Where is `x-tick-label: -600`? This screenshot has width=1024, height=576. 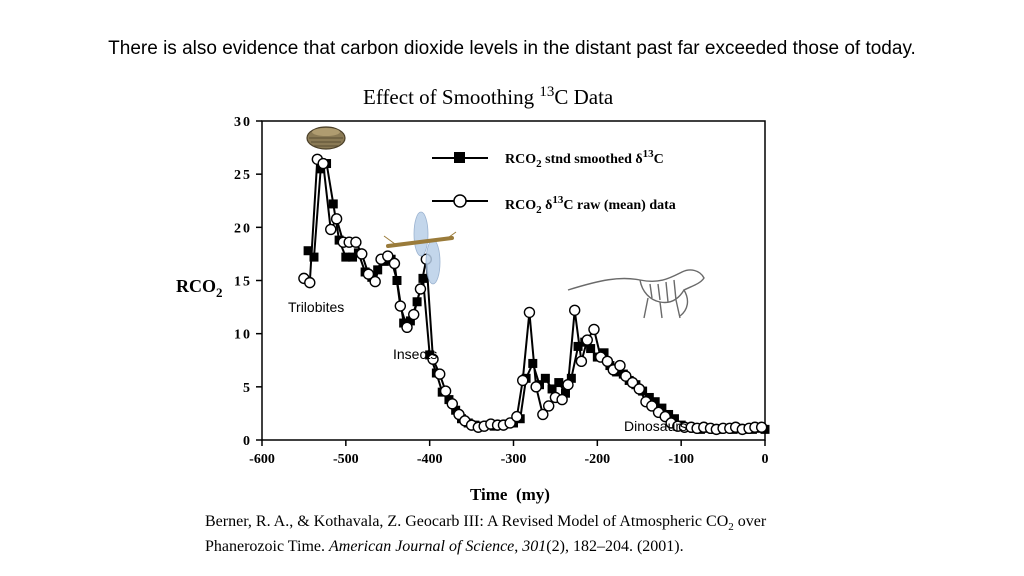 x-tick-label: -600 is located at coordinates (262, 459).